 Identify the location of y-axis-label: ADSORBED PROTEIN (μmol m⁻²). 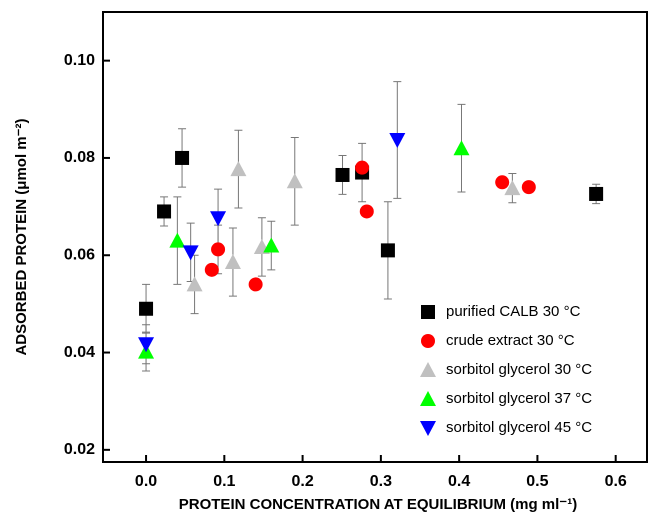
(21, 236).